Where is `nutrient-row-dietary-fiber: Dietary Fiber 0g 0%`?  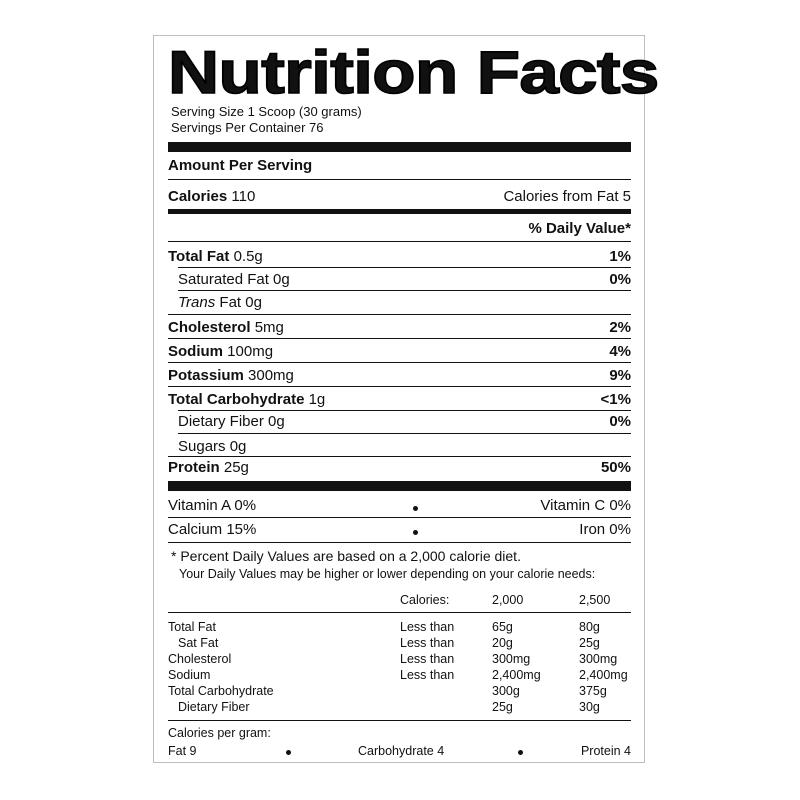
nutrient-row-dietary-fiber: Dietary Fiber 0g 0% is located at coordinates (404, 421).